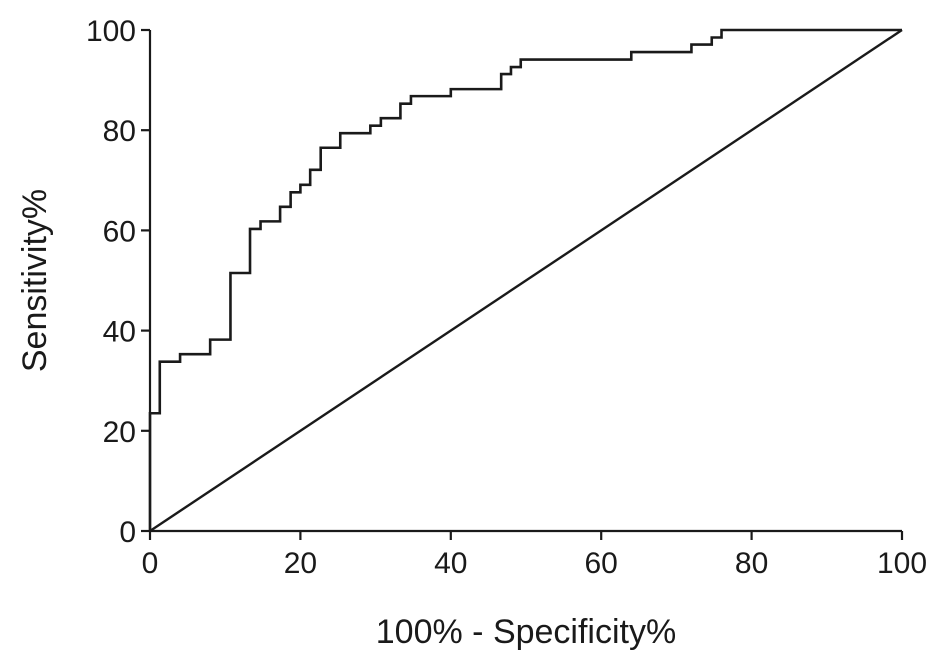 This screenshot has width=945, height=663. I want to click on x-tick-label-0: 0, so click(150, 563).